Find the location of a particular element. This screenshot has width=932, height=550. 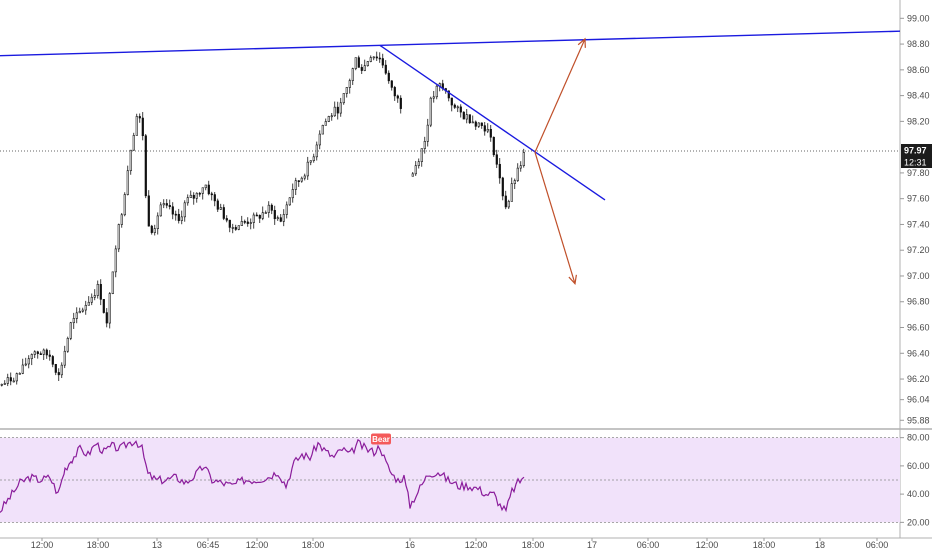

y-tick-label: 97.40 is located at coordinates (918, 224).